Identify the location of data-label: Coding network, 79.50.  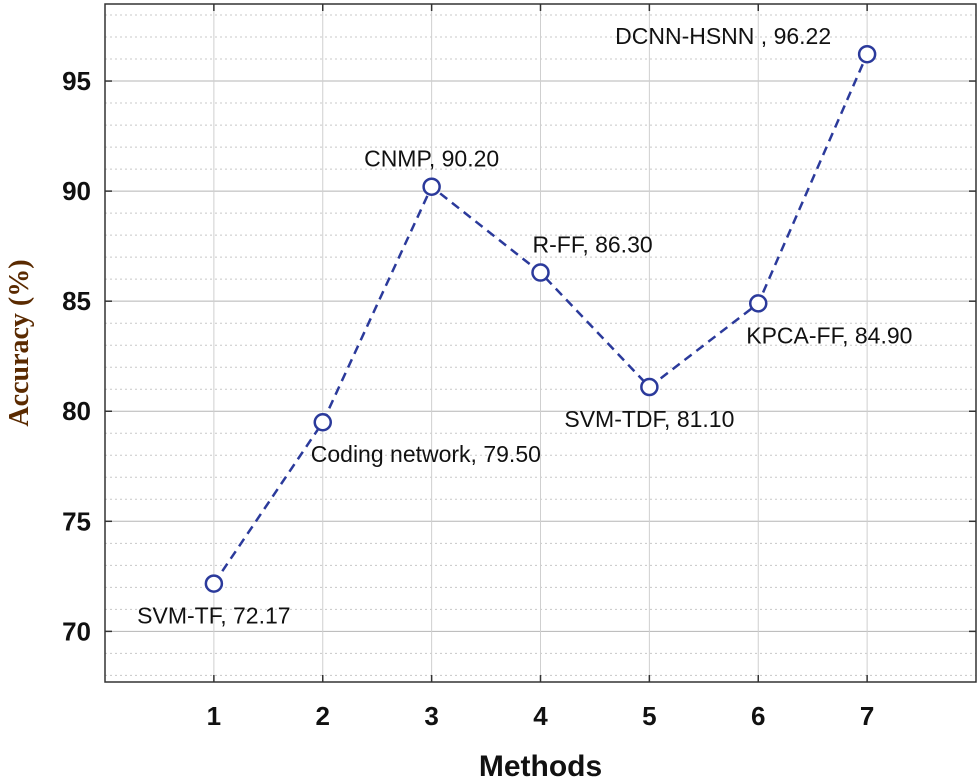
(426, 454).